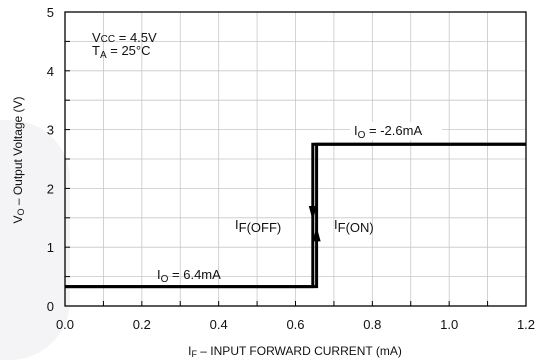 The height and width of the screenshot is (362, 544). What do you see at coordinates (124, 37) in the screenshot?
I see `vcc-condition: VCC = 4.5V` at bounding box center [124, 37].